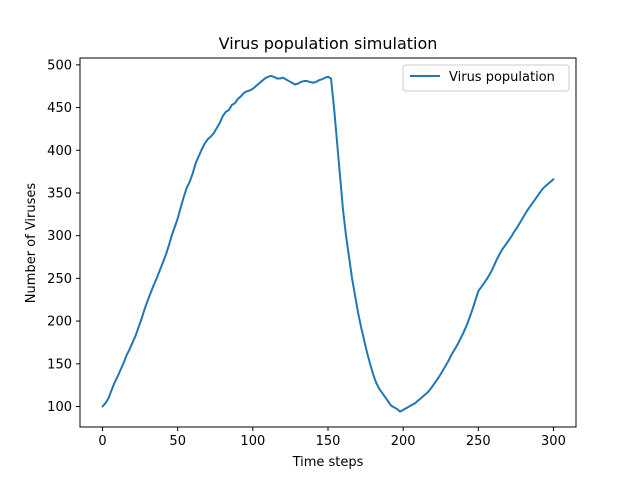 Image resolution: width=640 pixels, height=480 pixels. I want to click on y-tick-label: 500, so click(59, 65).